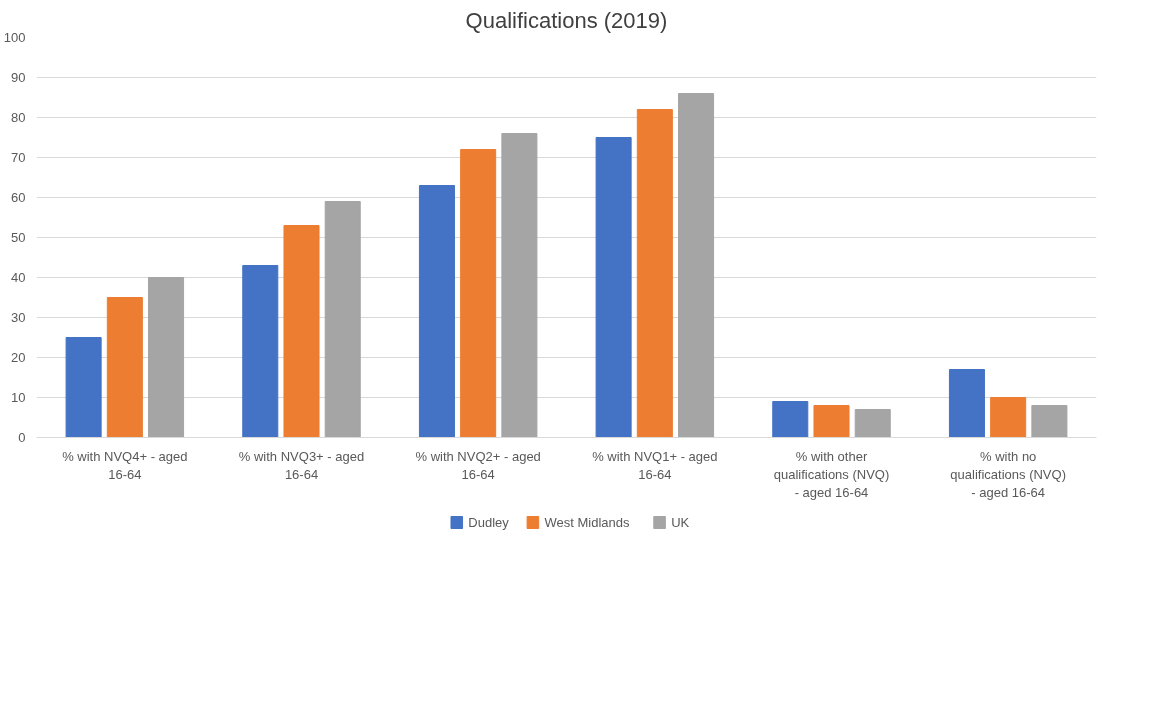  I want to click on y-tick-label: 60, so click(18, 197).